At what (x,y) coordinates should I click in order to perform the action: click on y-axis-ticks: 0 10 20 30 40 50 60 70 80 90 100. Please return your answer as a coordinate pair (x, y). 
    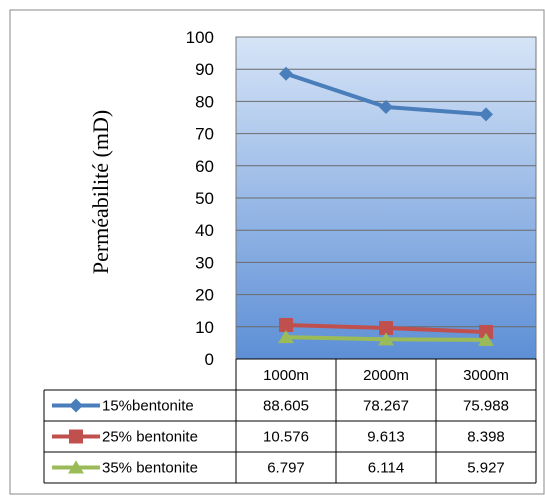
    Looking at the image, I should click on (200, 198).